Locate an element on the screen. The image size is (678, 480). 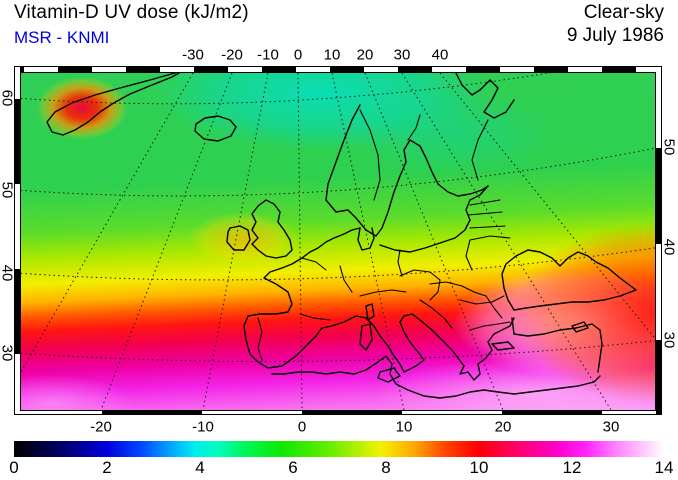
top-axis-tick-label: 0 is located at coordinates (298, 55).